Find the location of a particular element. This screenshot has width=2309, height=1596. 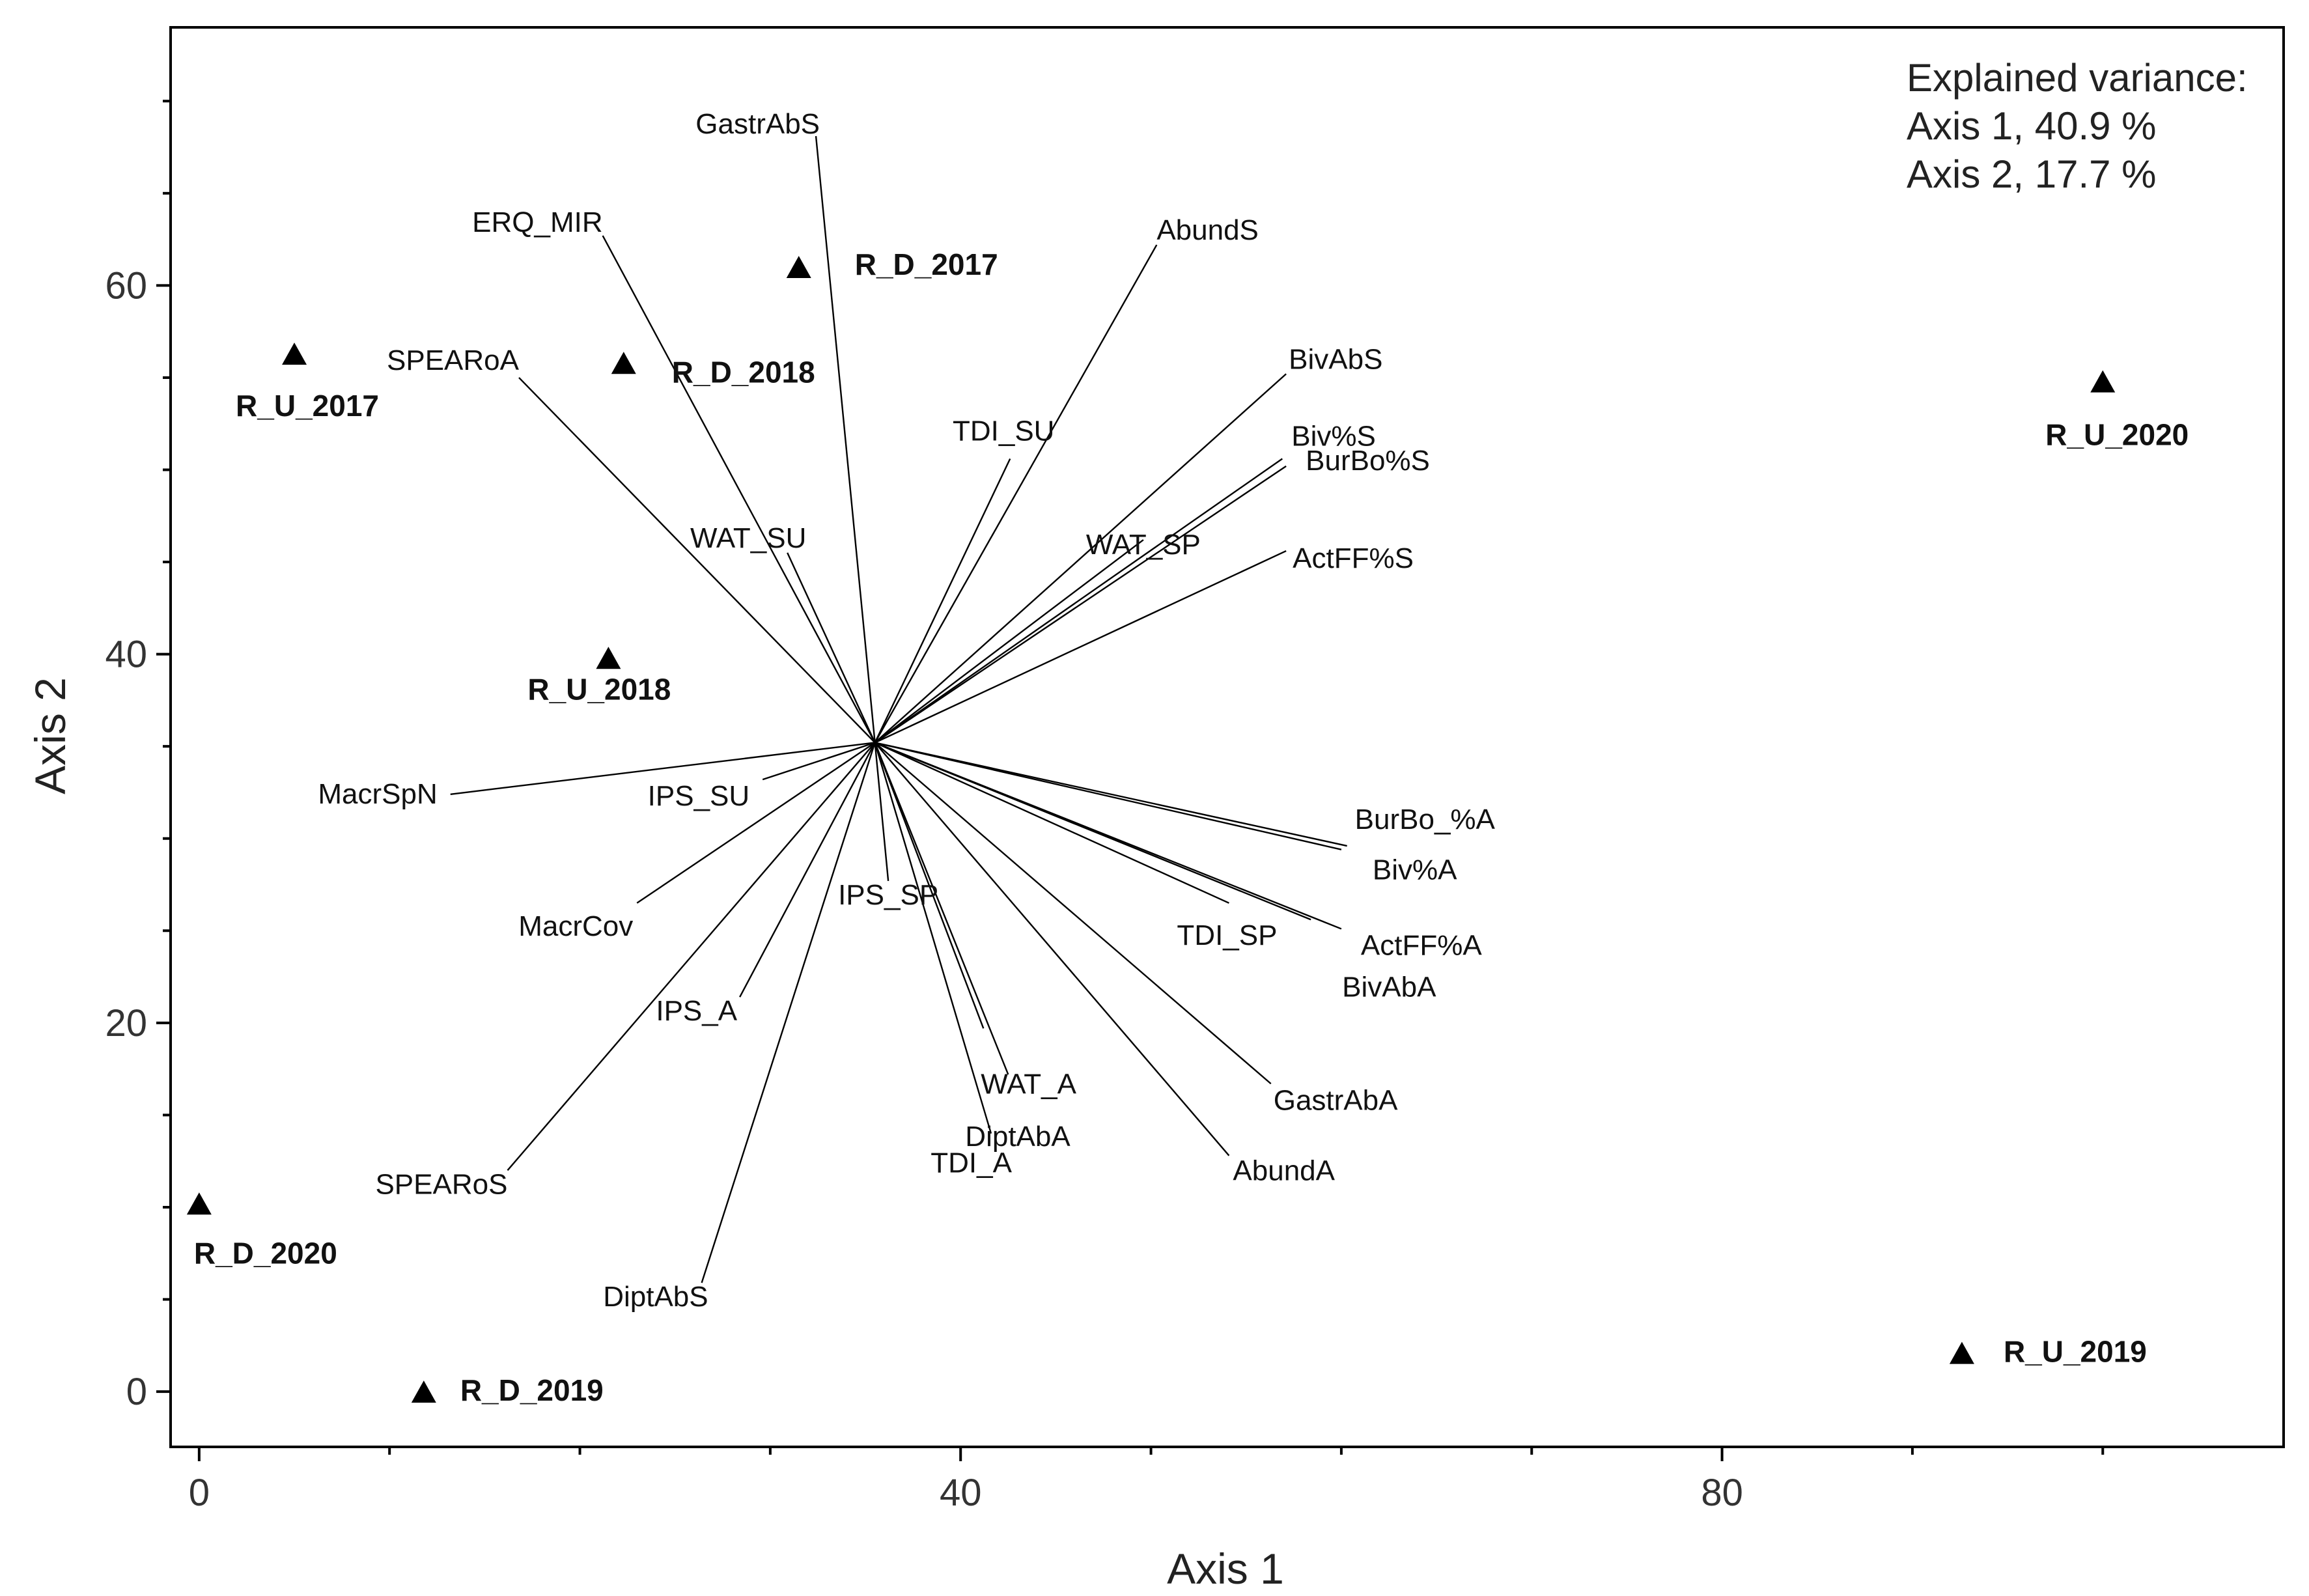

vector-label: BurBo%S is located at coordinates (1368, 461).